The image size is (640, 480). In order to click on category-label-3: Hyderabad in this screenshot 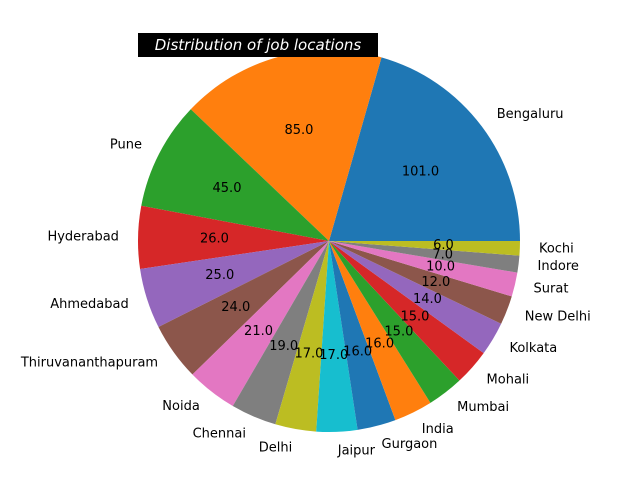, I will do `click(83, 236)`.